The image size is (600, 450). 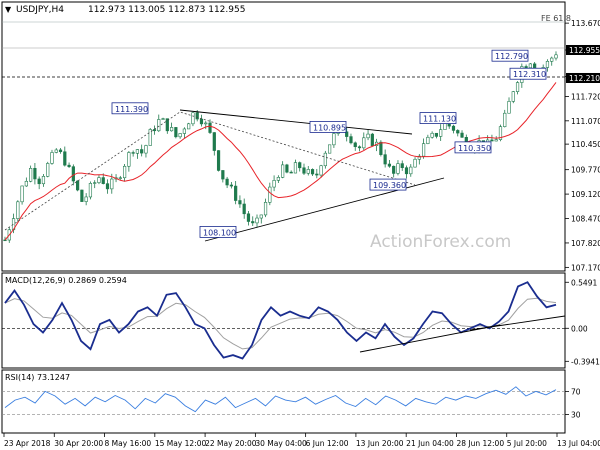 I want to click on upper-trendline, so click(x=296, y=122).